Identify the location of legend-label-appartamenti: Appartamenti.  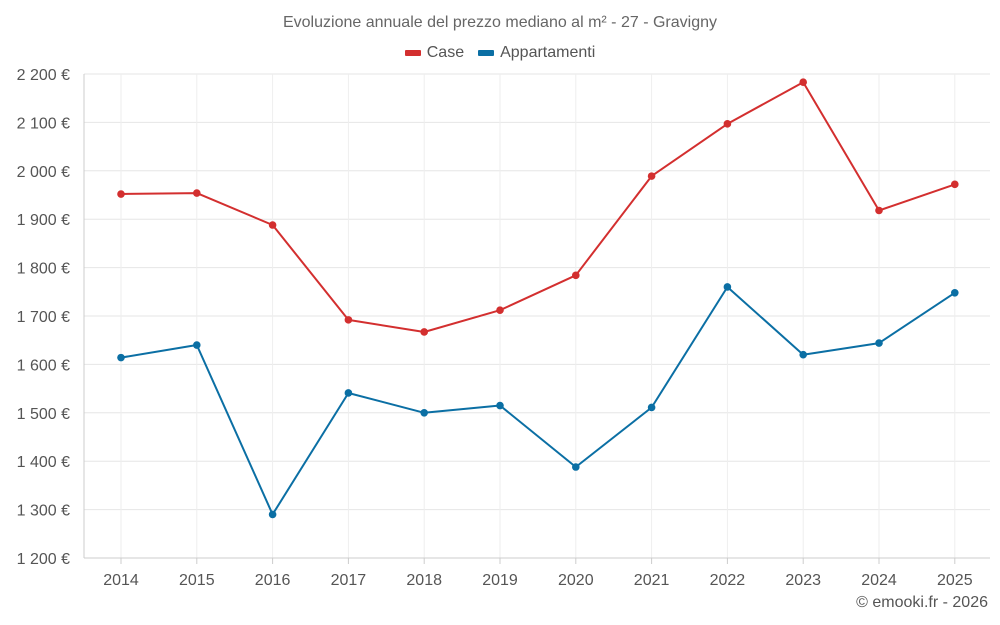
(548, 52).